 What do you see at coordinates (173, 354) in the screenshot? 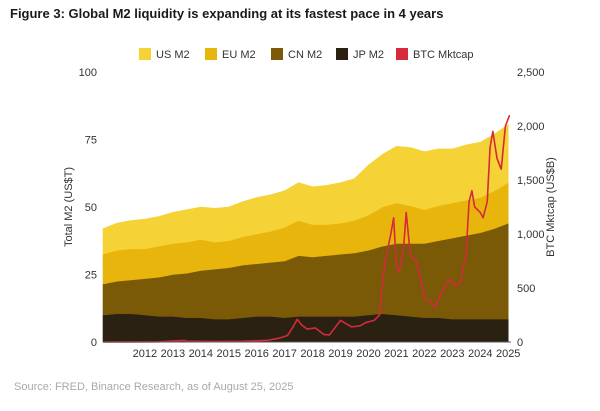
I see `x-tick-label: 2013` at bounding box center [173, 354].